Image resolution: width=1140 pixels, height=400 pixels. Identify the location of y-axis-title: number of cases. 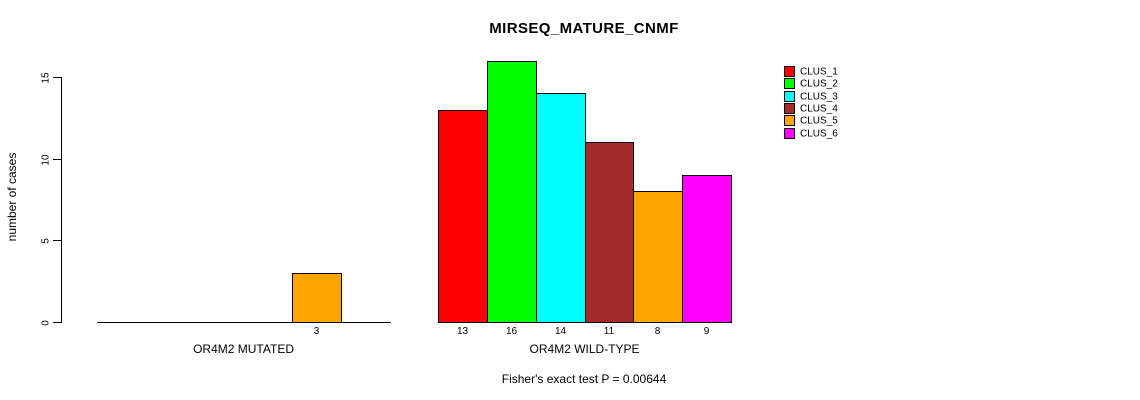
(12, 197).